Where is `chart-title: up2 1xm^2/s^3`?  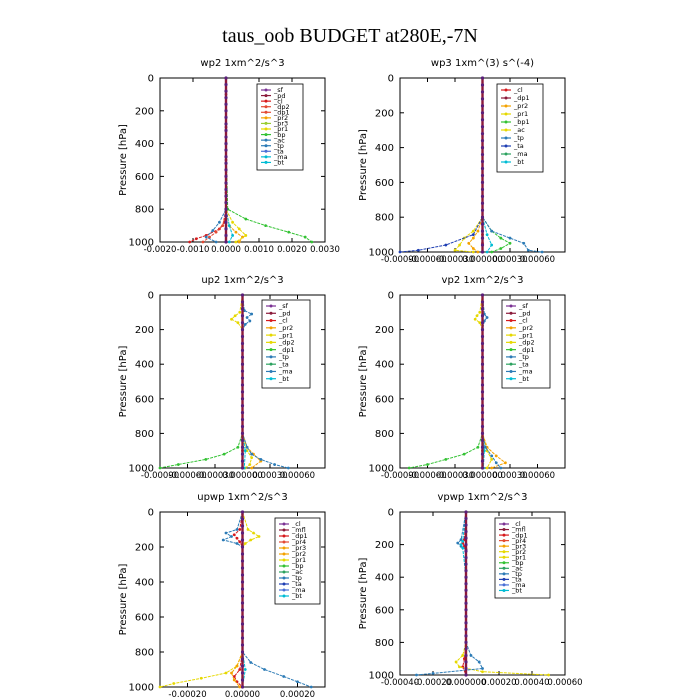
chart-title: up2 1xm^2/s^3 is located at coordinates (242, 280).